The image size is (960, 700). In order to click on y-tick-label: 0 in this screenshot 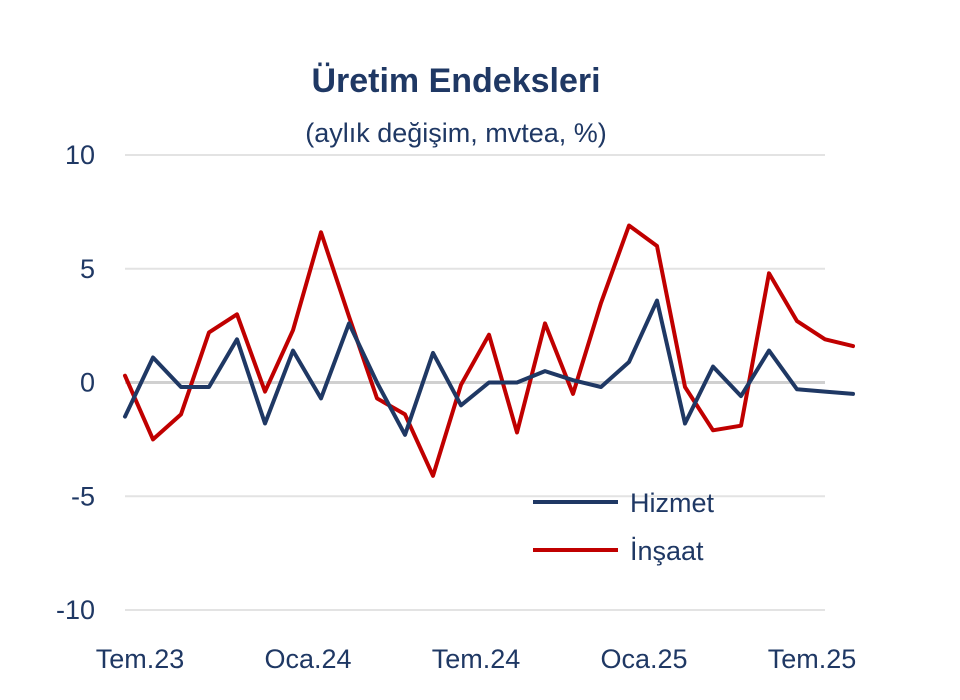, I will do `click(87, 383)`.